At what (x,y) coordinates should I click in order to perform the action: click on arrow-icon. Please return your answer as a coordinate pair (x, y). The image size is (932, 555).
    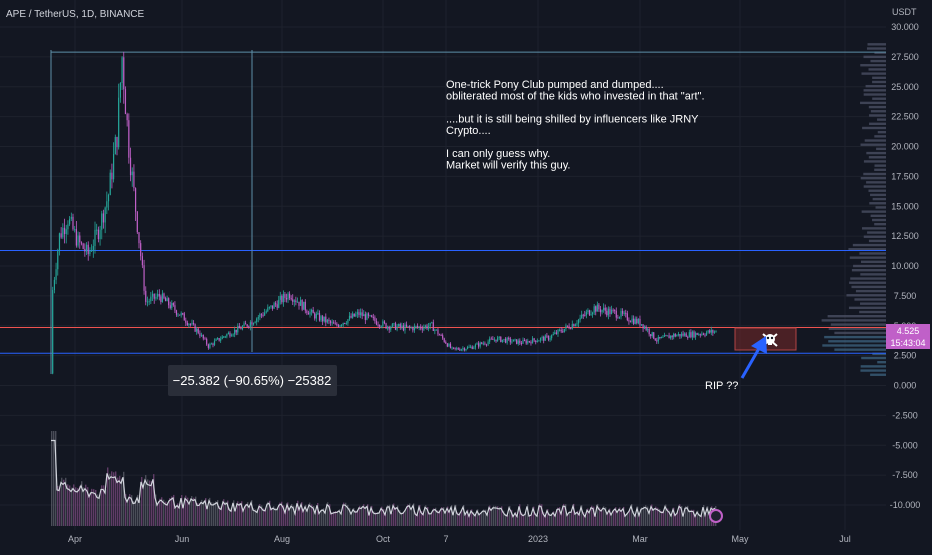
    Looking at the image, I should click on (753, 357).